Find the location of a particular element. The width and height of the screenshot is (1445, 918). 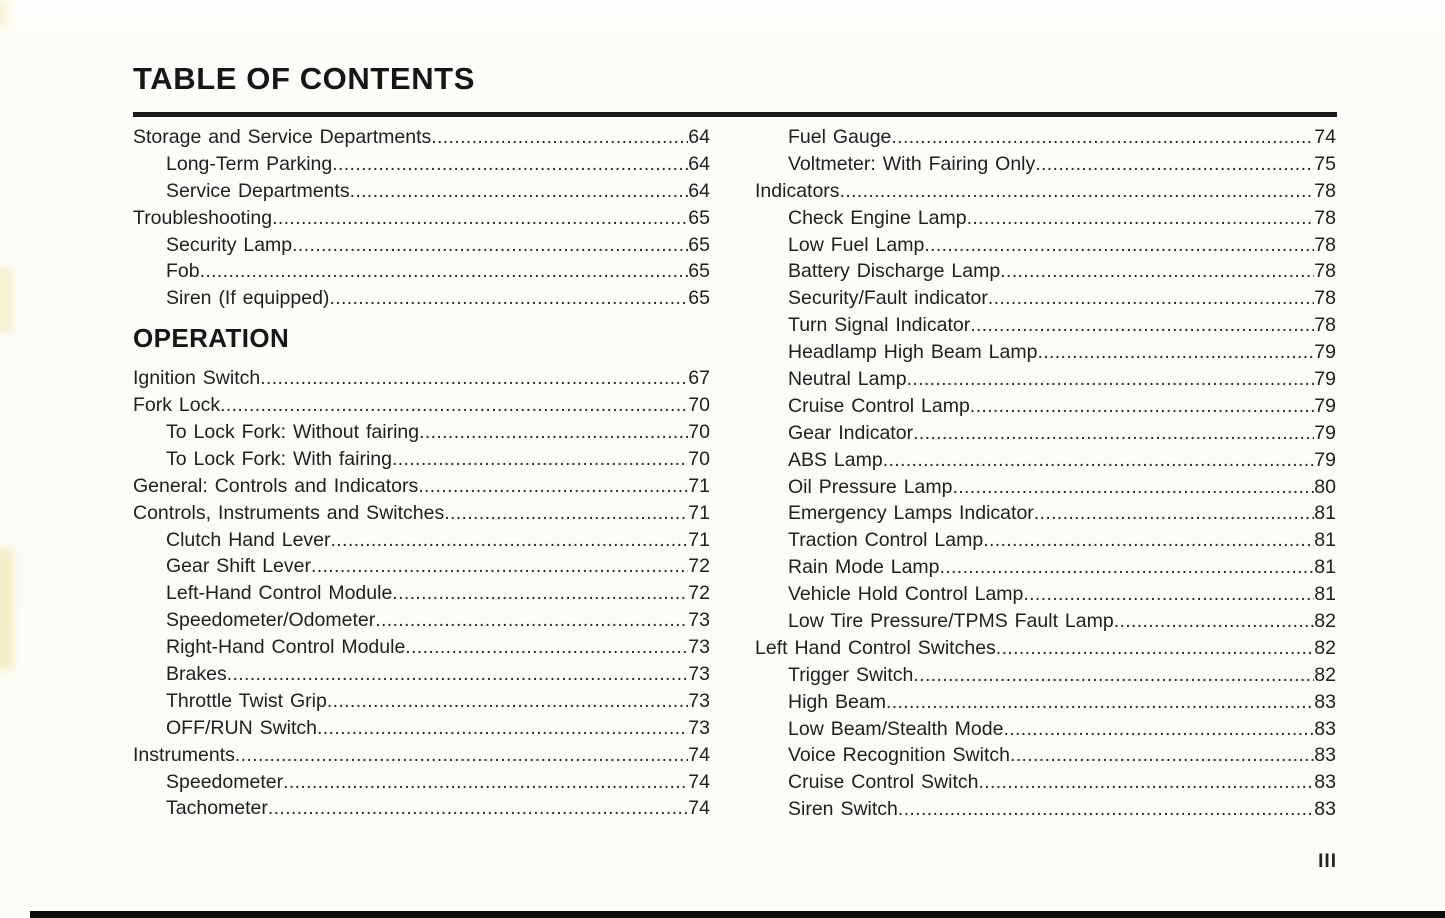

toc-entry-label: Traction Control Lamp is located at coordinates (886, 540).